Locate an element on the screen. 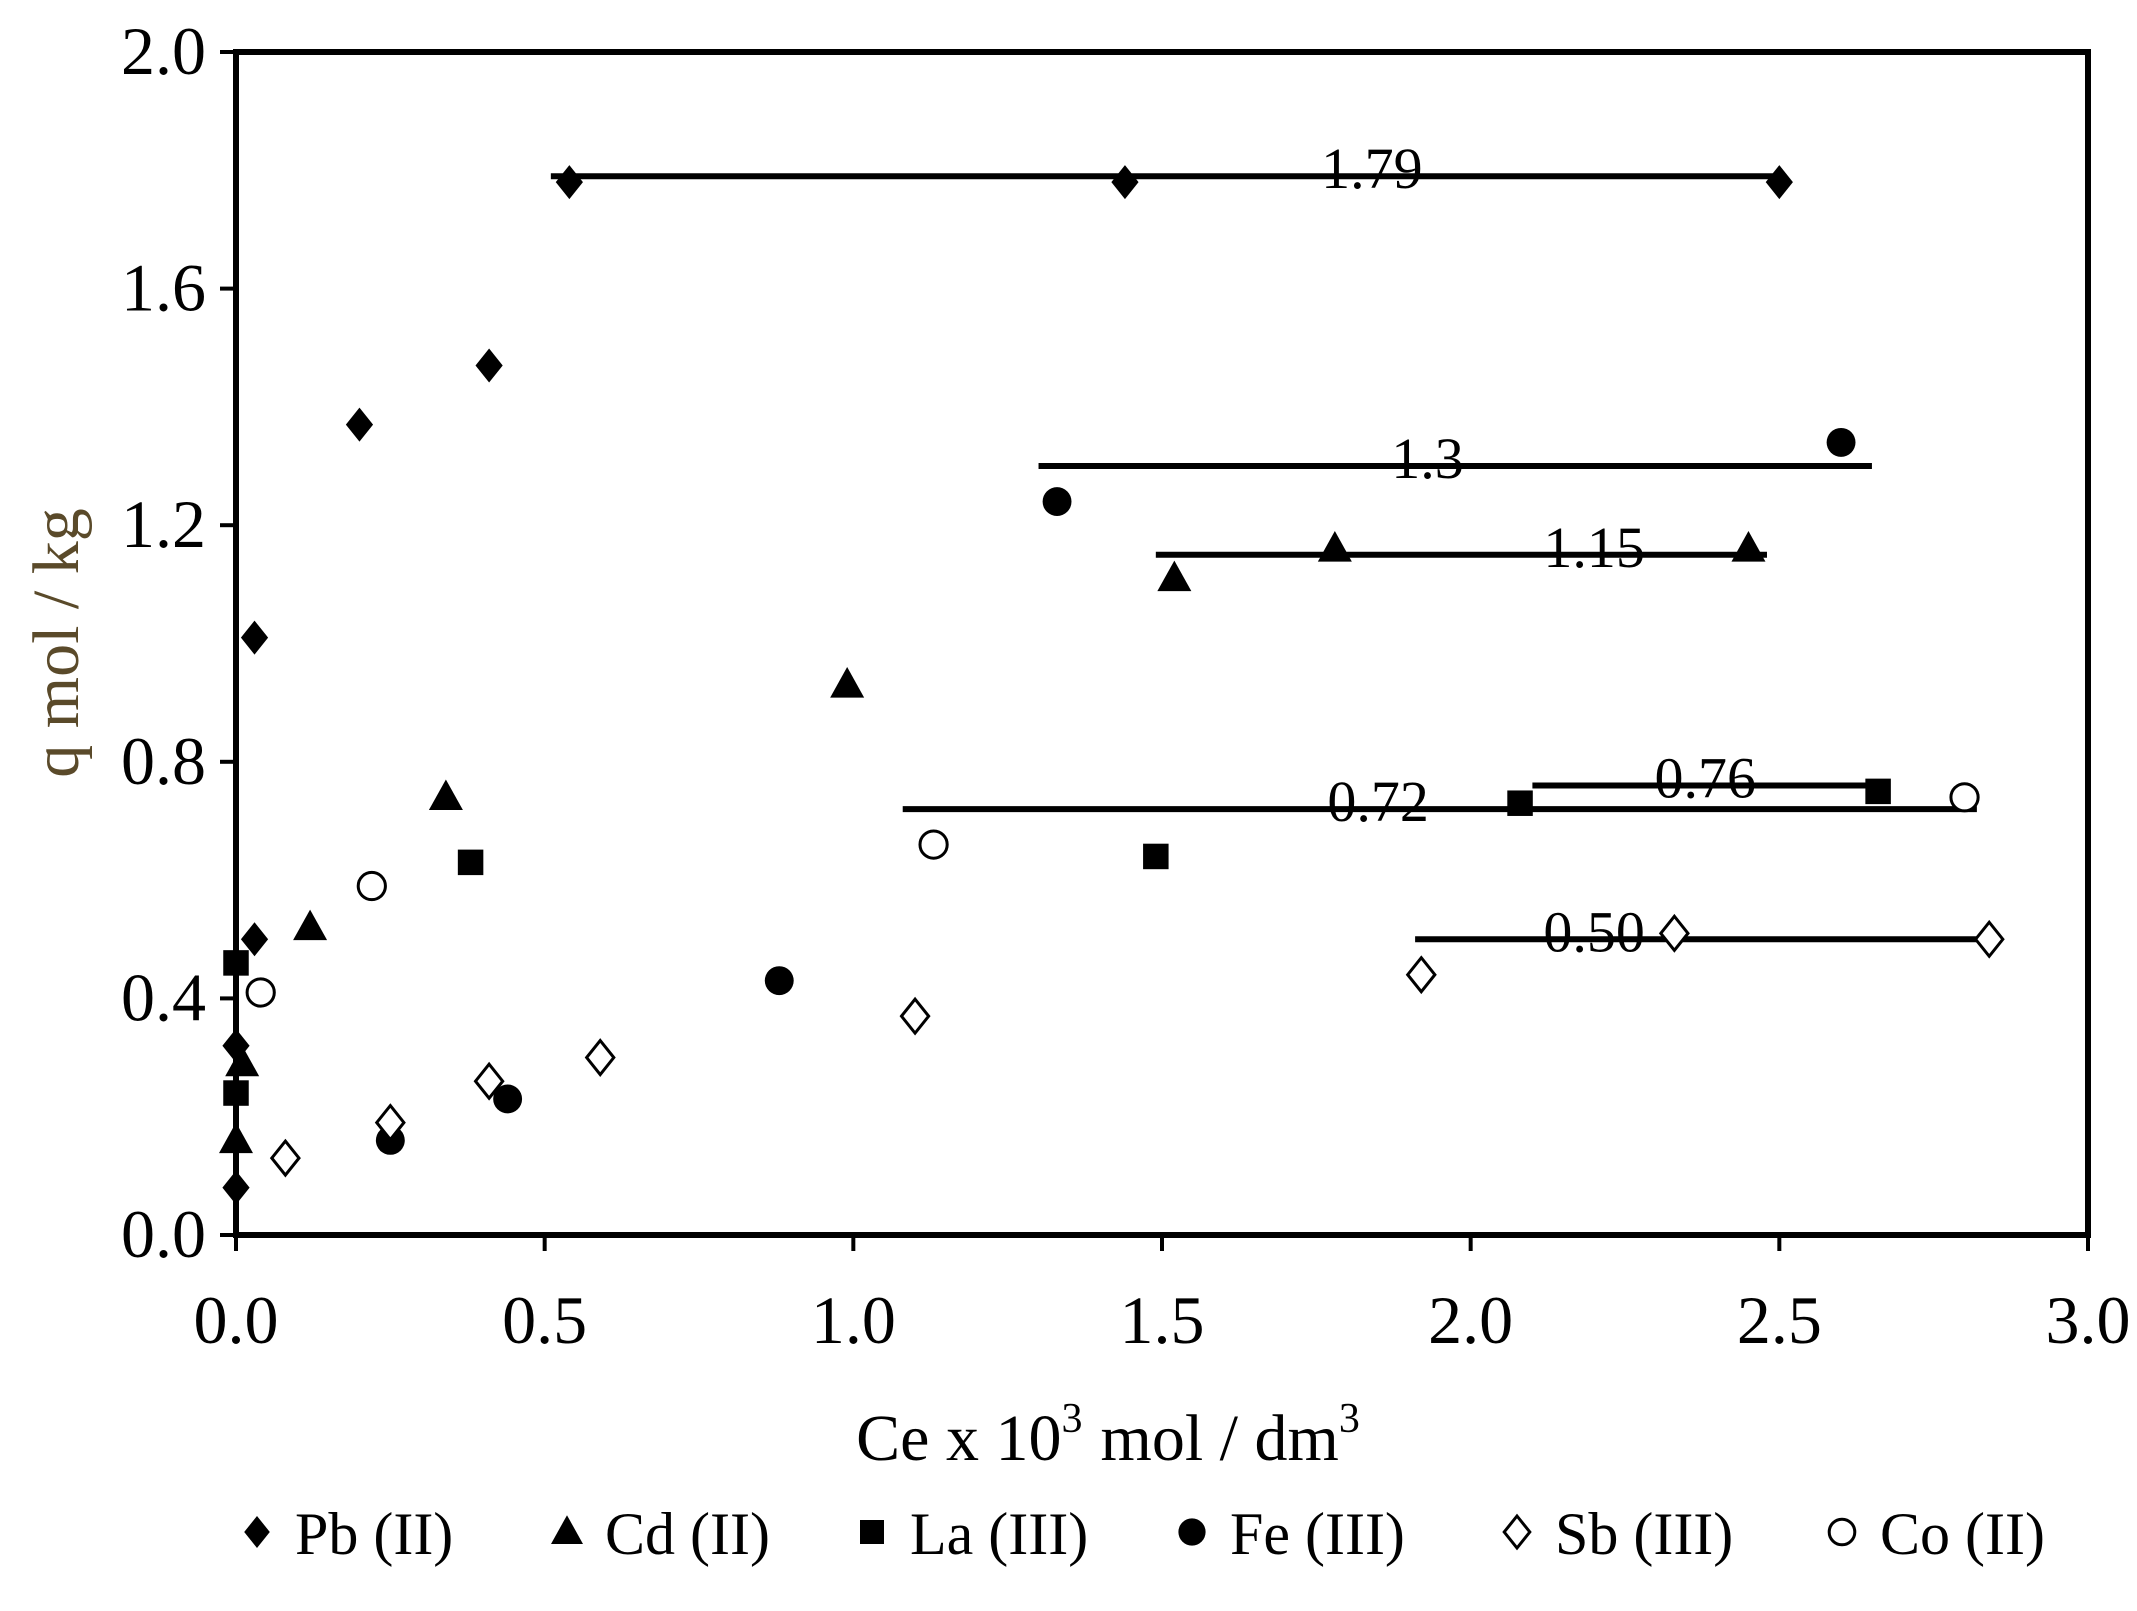  x-axis-label-unit: mol / dm is located at coordinates (1219, 1438).